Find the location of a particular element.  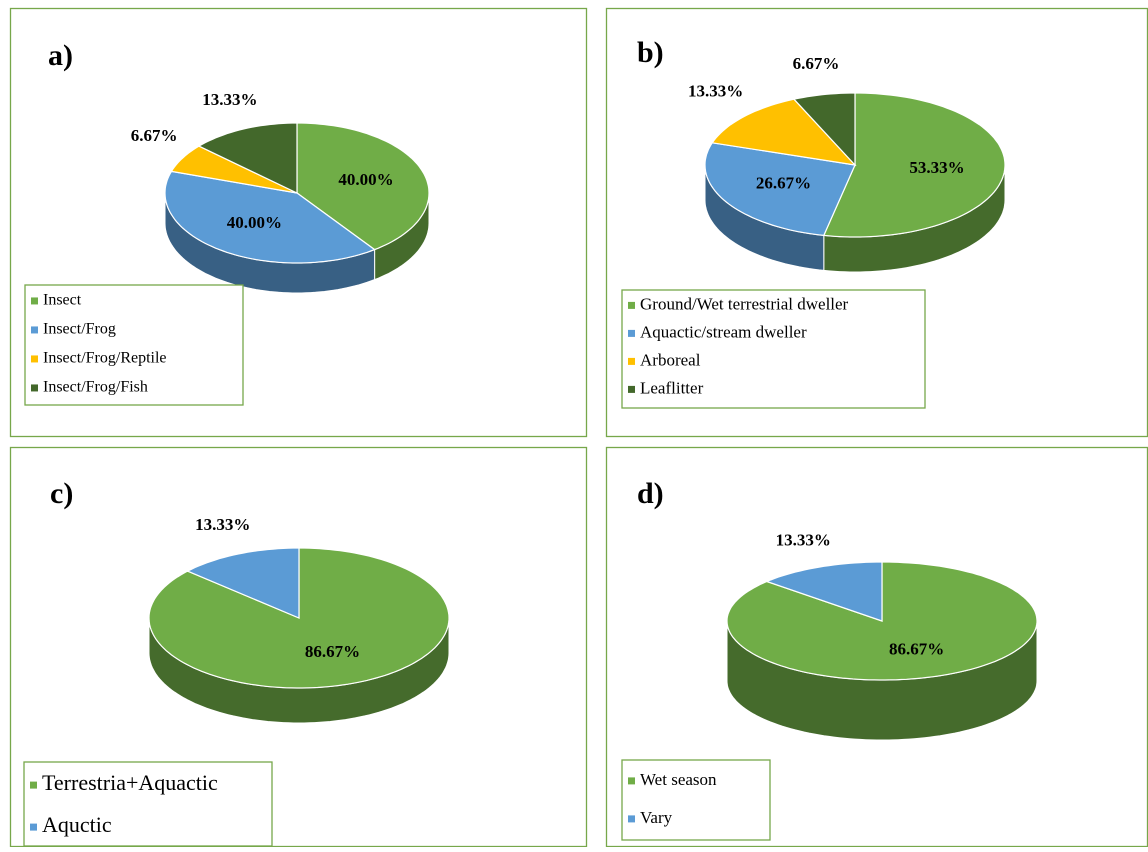

chart-title: c) is located at coordinates (61, 493).